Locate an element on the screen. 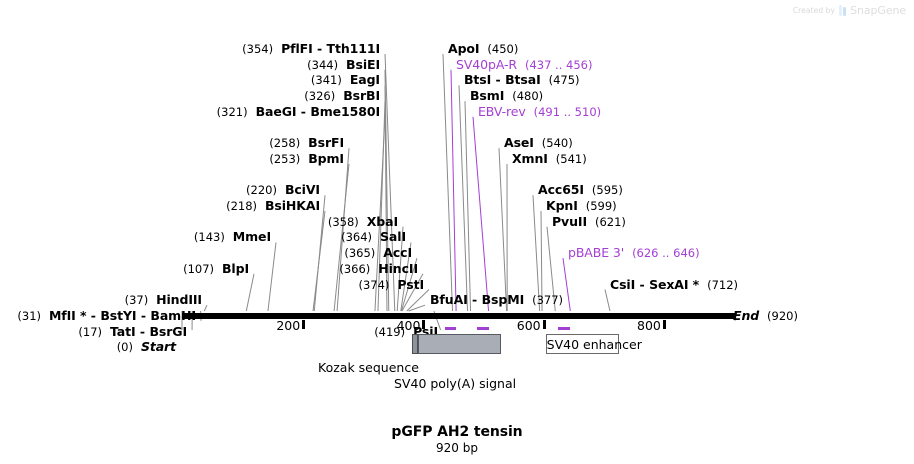  map-label-acc65i: Acc65I (595) is located at coordinates (580, 189).